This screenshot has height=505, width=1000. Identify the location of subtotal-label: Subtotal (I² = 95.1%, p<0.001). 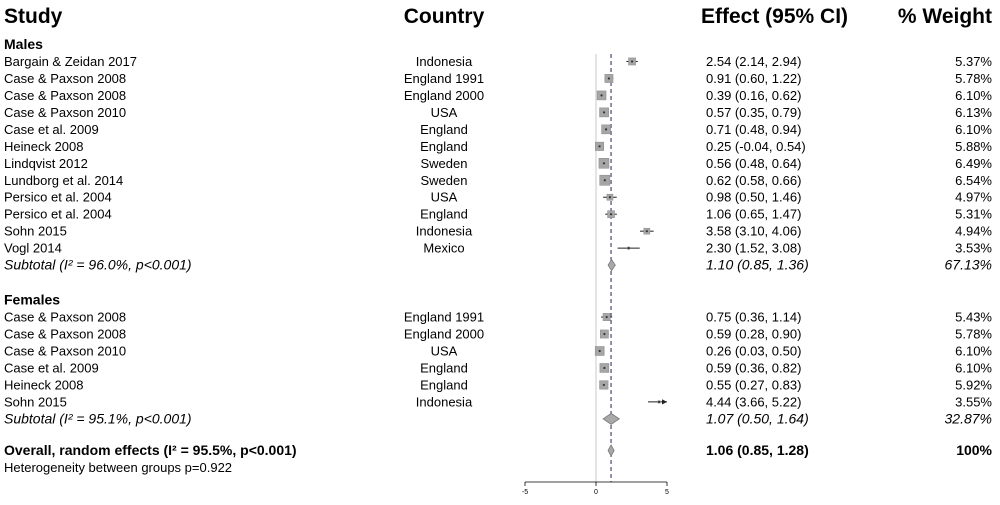
(98, 418).